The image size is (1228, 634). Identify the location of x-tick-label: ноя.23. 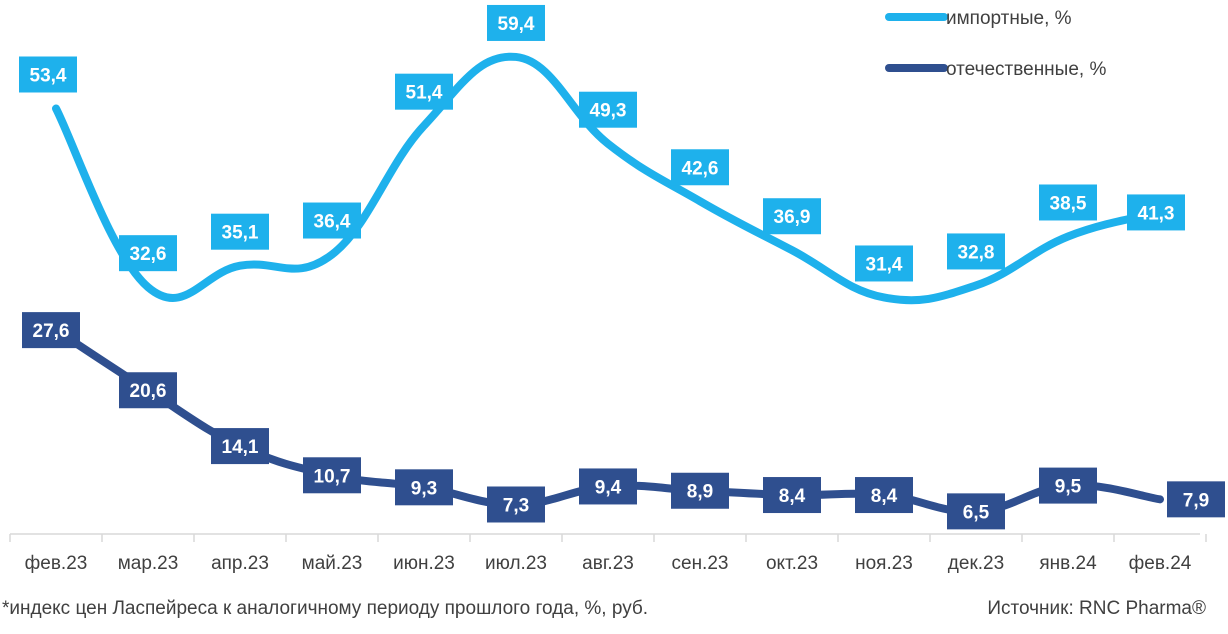
(884, 563).